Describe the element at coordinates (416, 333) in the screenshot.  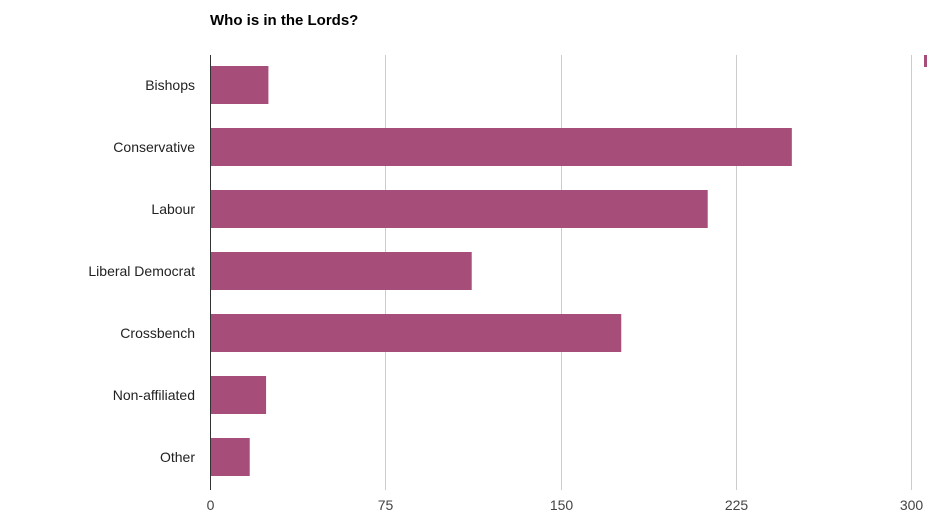
I see `bar-crossbench` at that location.